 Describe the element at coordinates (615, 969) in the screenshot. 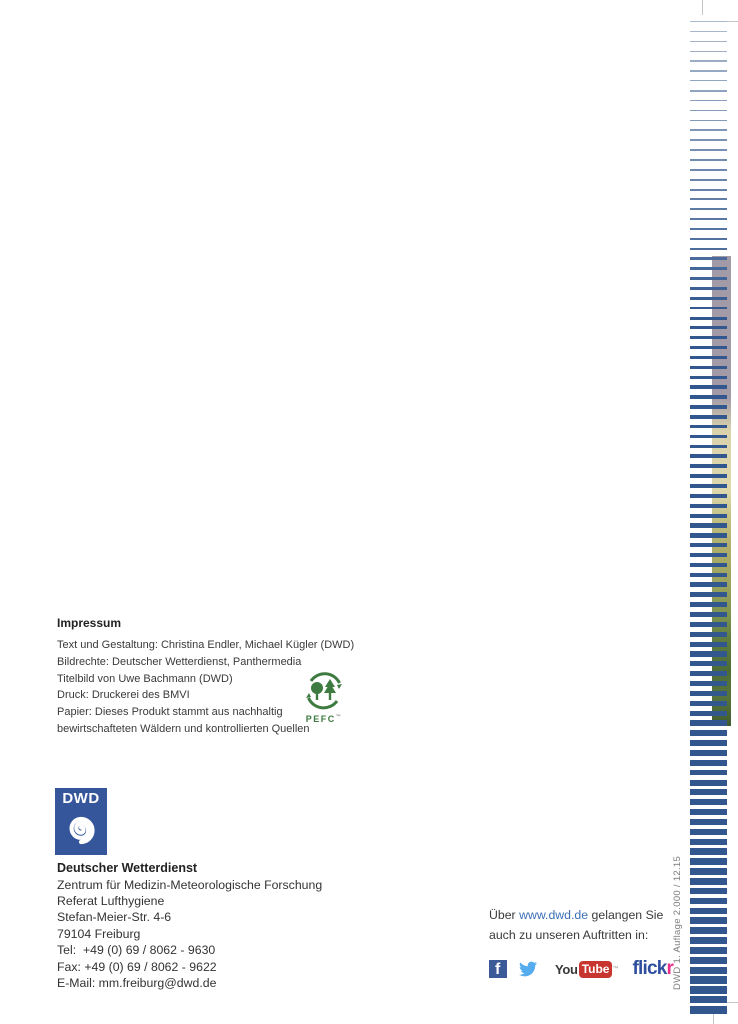

I see `youtube-trademark: ™` at that location.